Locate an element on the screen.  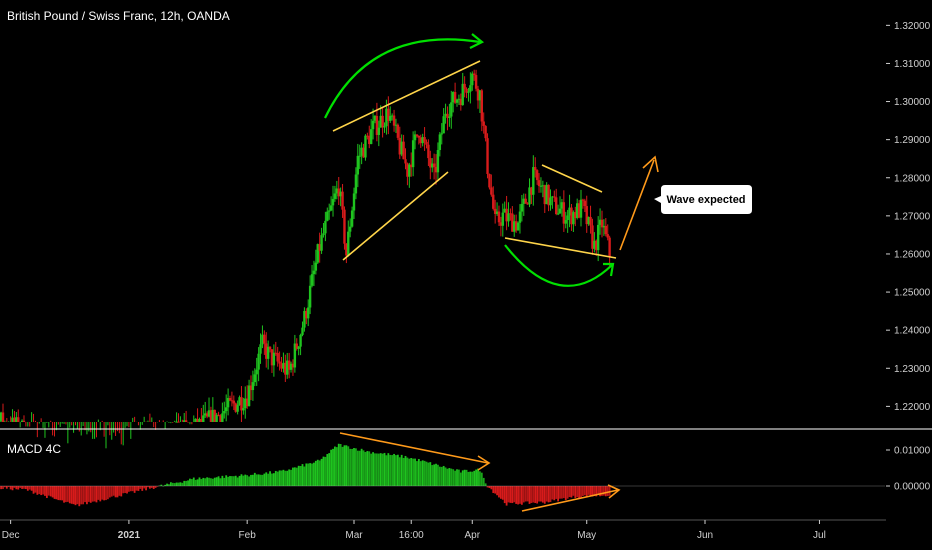
time-tick-label: Jun is located at coordinates (705, 535).